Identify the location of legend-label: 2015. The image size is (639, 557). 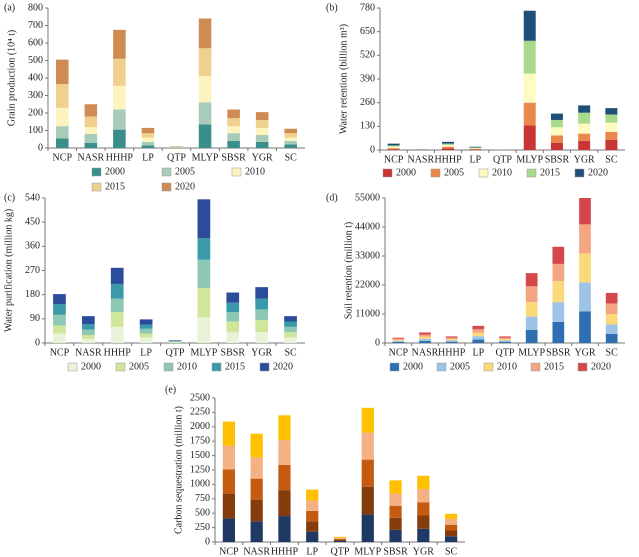
(550, 172).